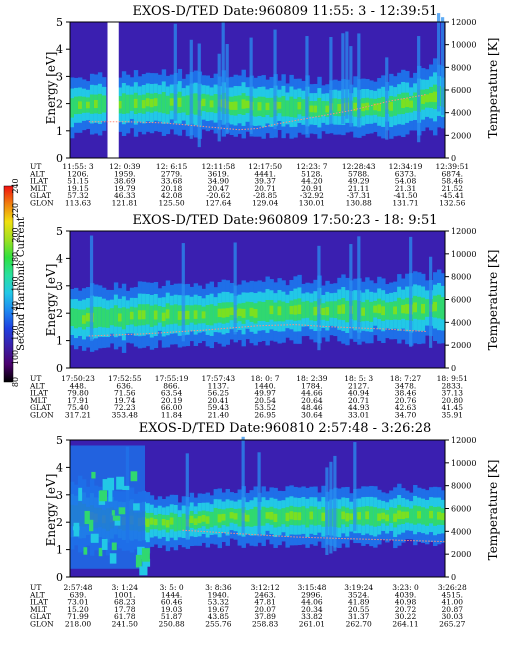 The height and width of the screenshot is (649, 505). What do you see at coordinates (78, 385) in the screenshot?
I see `table-cell: 448.` at bounding box center [78, 385].